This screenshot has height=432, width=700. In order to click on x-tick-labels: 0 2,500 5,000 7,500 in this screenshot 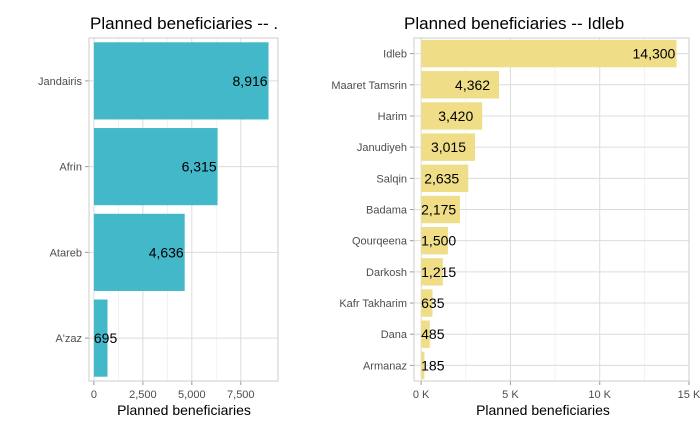, I will do `click(173, 391)`.